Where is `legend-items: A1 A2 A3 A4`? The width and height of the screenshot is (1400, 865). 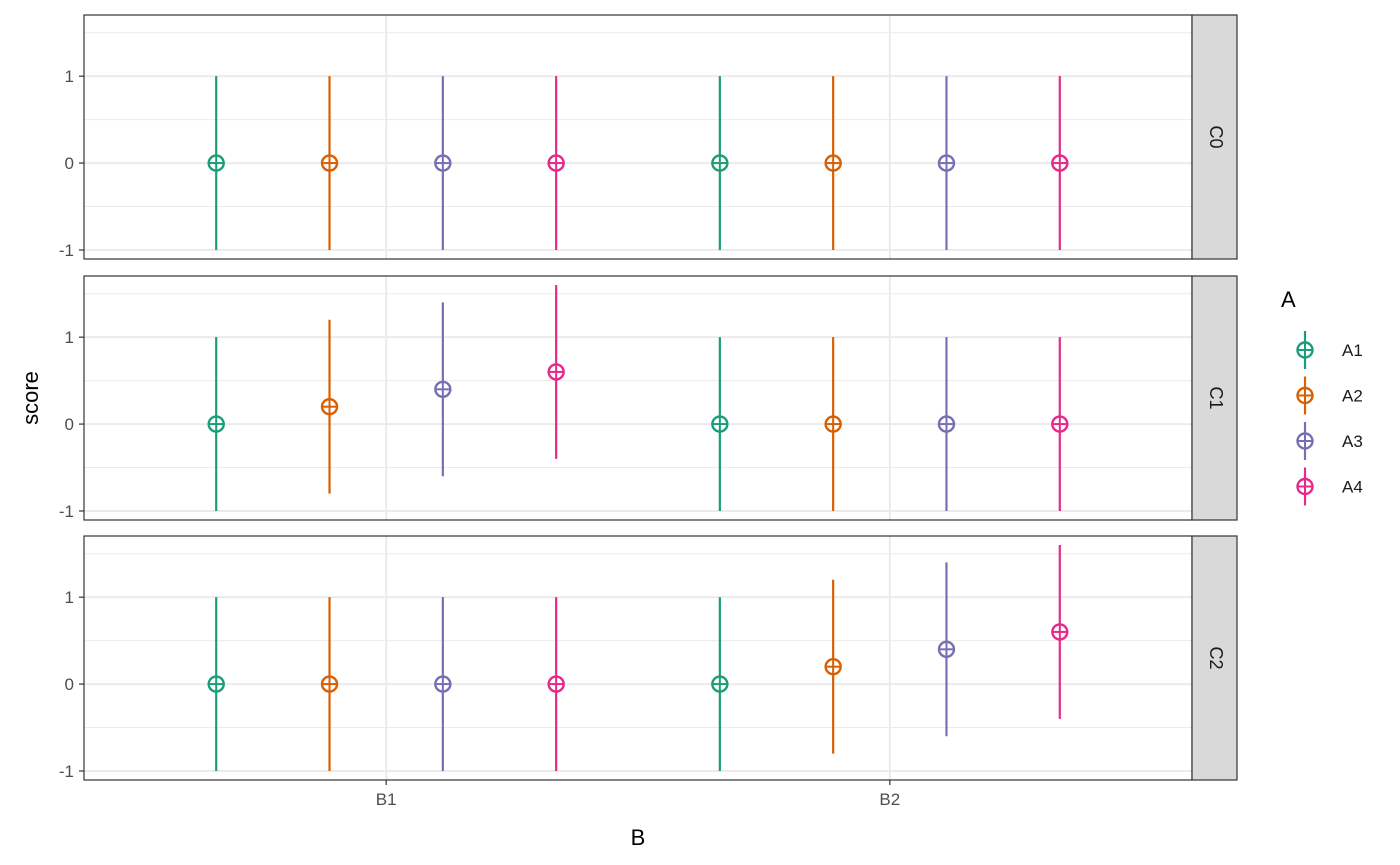 legend-items: A1 A2 A3 A4 is located at coordinates (1329, 418).